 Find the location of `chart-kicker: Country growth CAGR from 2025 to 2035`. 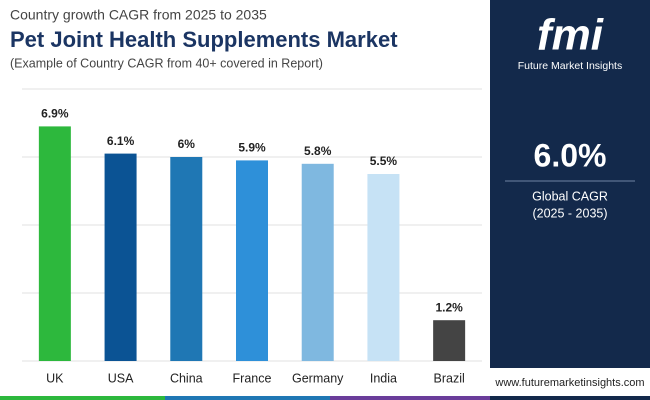

chart-kicker: Country growth CAGR from 2025 to 2035 is located at coordinates (138, 15).